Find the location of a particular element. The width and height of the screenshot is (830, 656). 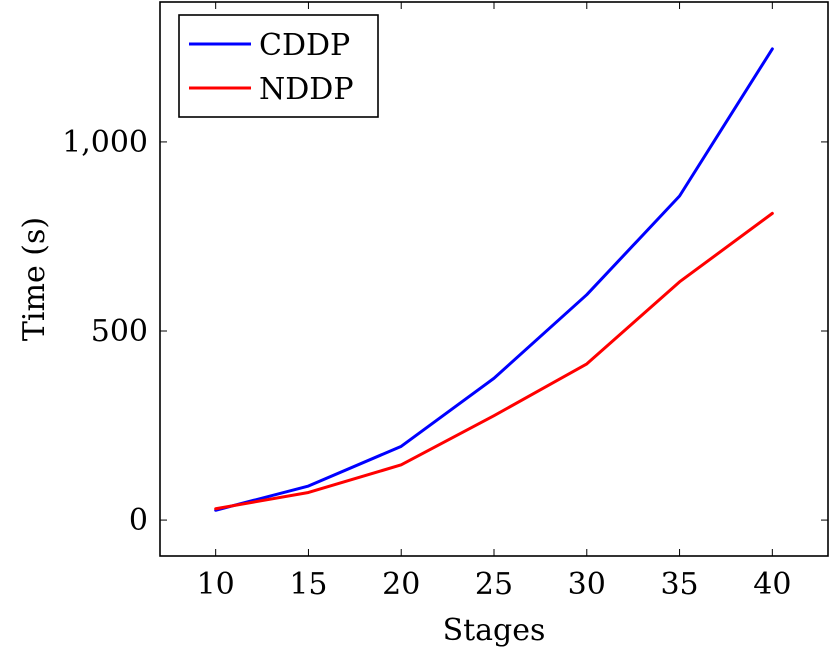

x-tick-label: 10 is located at coordinates (216, 584).